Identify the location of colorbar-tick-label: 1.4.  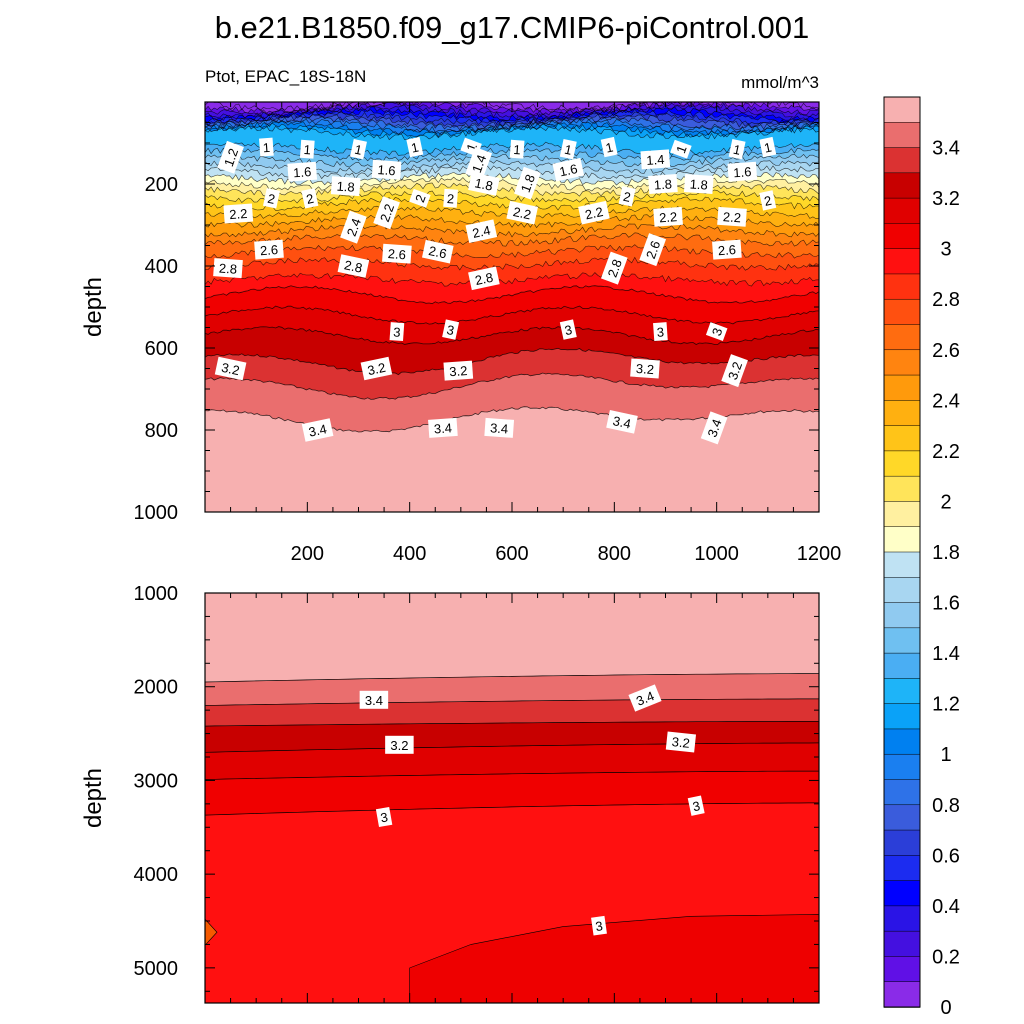
(946, 654).